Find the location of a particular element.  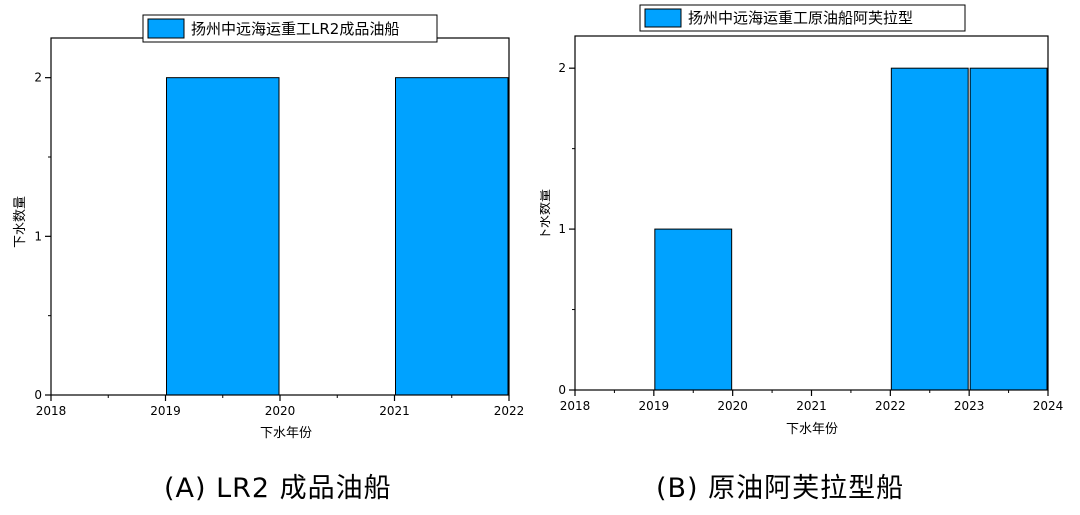

bar-2022 is located at coordinates (929, 229).